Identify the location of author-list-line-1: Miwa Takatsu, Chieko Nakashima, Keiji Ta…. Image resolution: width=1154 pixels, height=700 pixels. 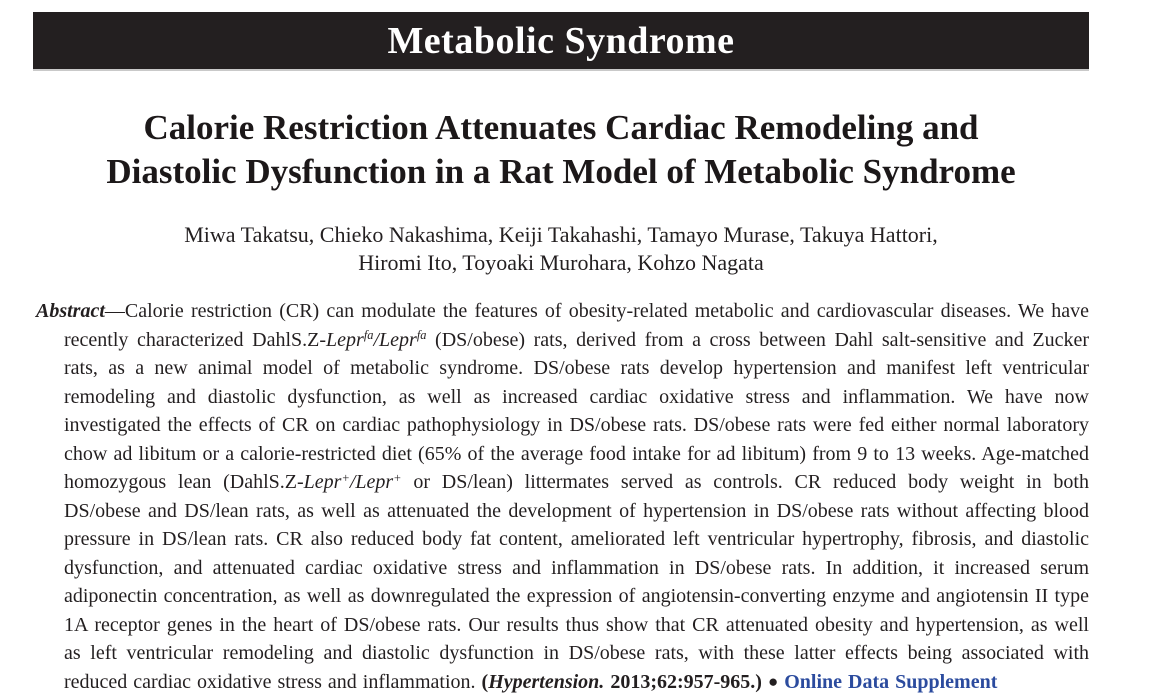
(561, 234).